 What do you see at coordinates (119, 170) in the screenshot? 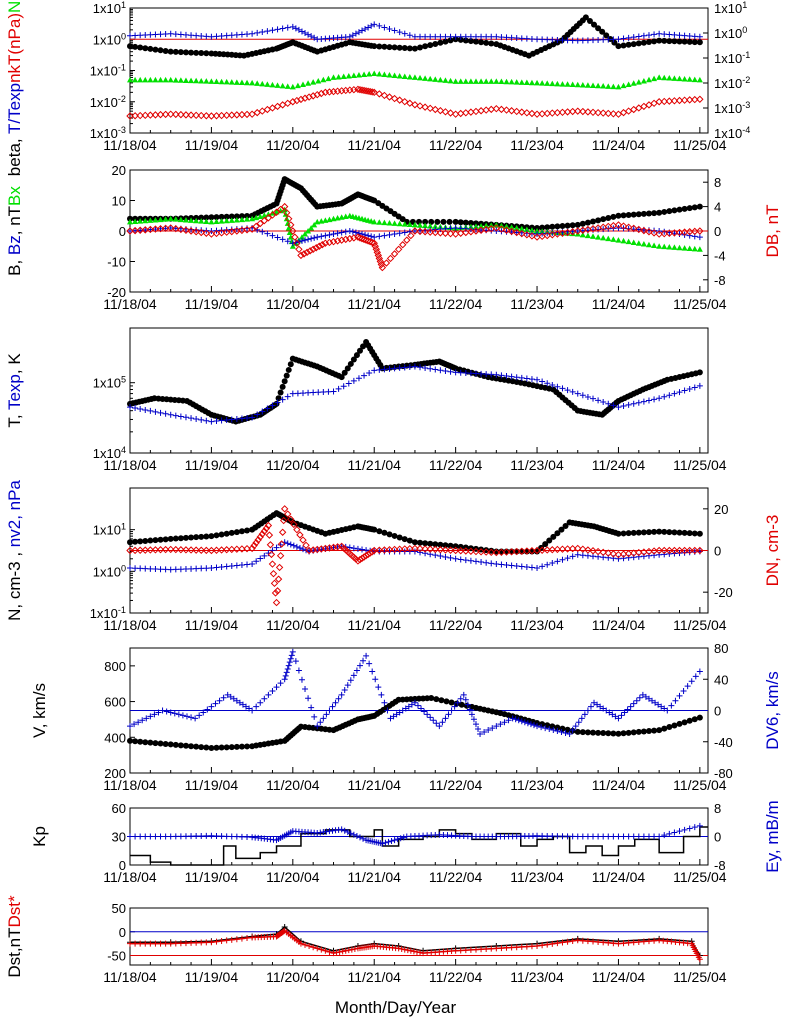
I see `y-tick-label: 20` at bounding box center [119, 170].